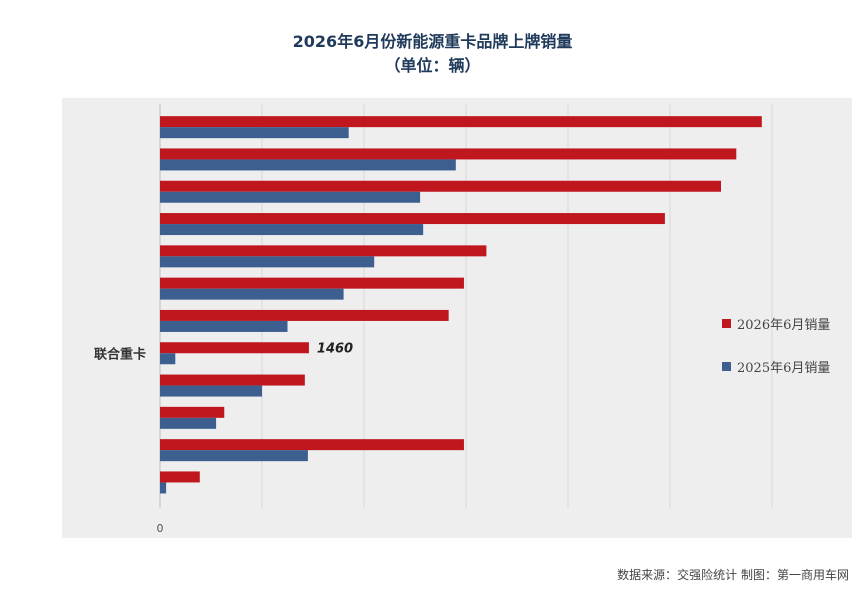  I want to click on legend-item-2026: 2026年6月销量, so click(776, 323).